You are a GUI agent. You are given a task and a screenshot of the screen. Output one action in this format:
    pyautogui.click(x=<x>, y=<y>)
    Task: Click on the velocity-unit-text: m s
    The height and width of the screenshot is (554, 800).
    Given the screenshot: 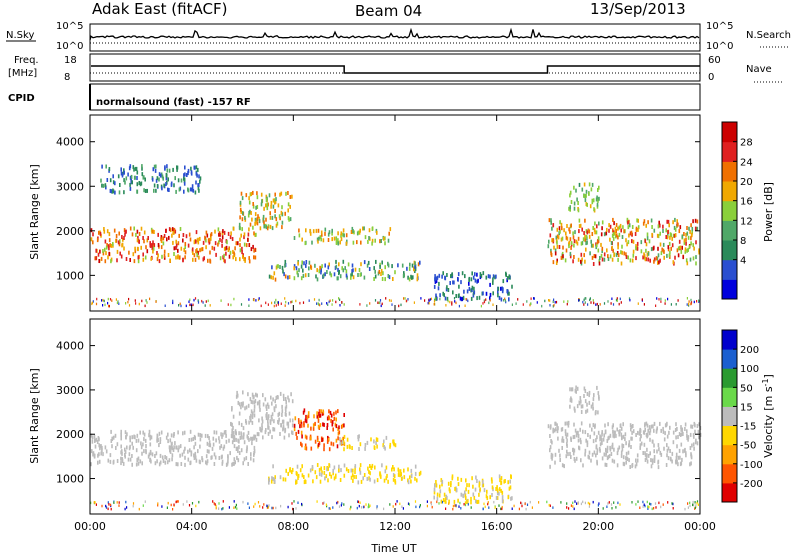 What is the action you would take?
    pyautogui.click(x=768, y=396)
    